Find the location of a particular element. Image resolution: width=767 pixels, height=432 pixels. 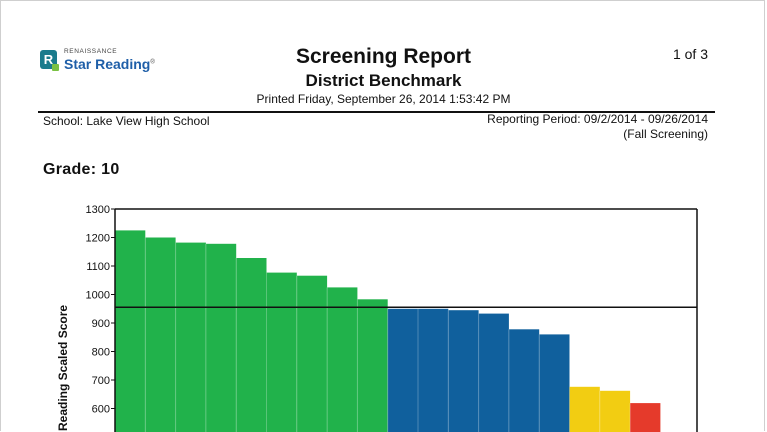

y-tick-label: 1100 is located at coordinates (98, 267).